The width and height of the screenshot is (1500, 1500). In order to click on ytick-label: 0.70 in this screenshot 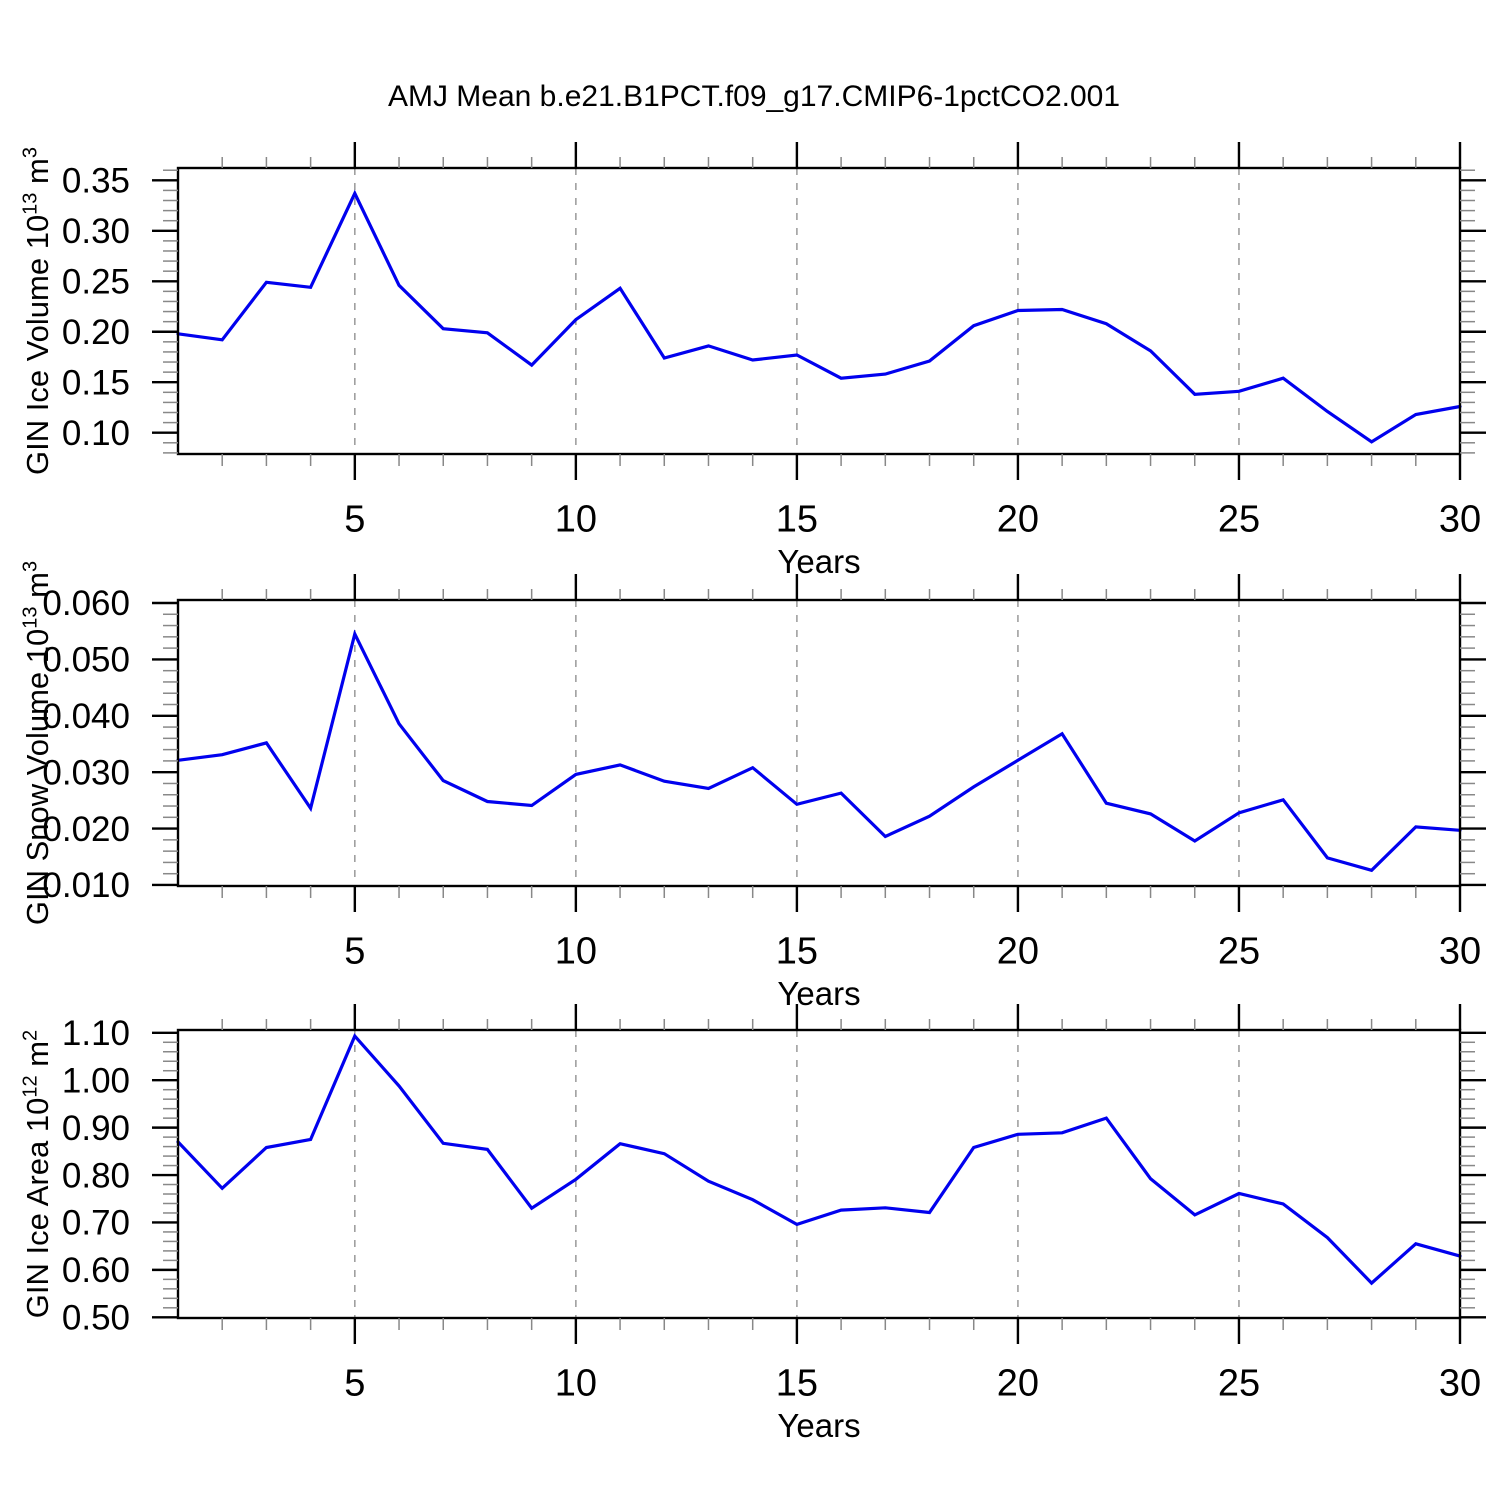, I will do `click(96, 1223)`.